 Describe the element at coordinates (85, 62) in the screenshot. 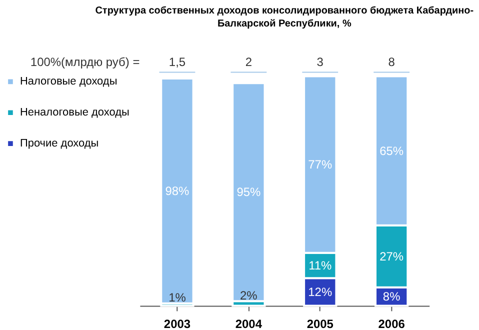

I see `text: 100%(млрдю руб) =` at that location.